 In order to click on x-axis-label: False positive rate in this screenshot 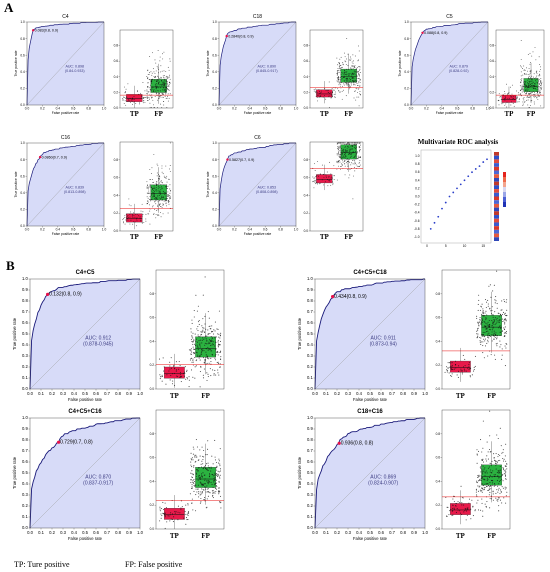, I will do `click(258, 234)`.